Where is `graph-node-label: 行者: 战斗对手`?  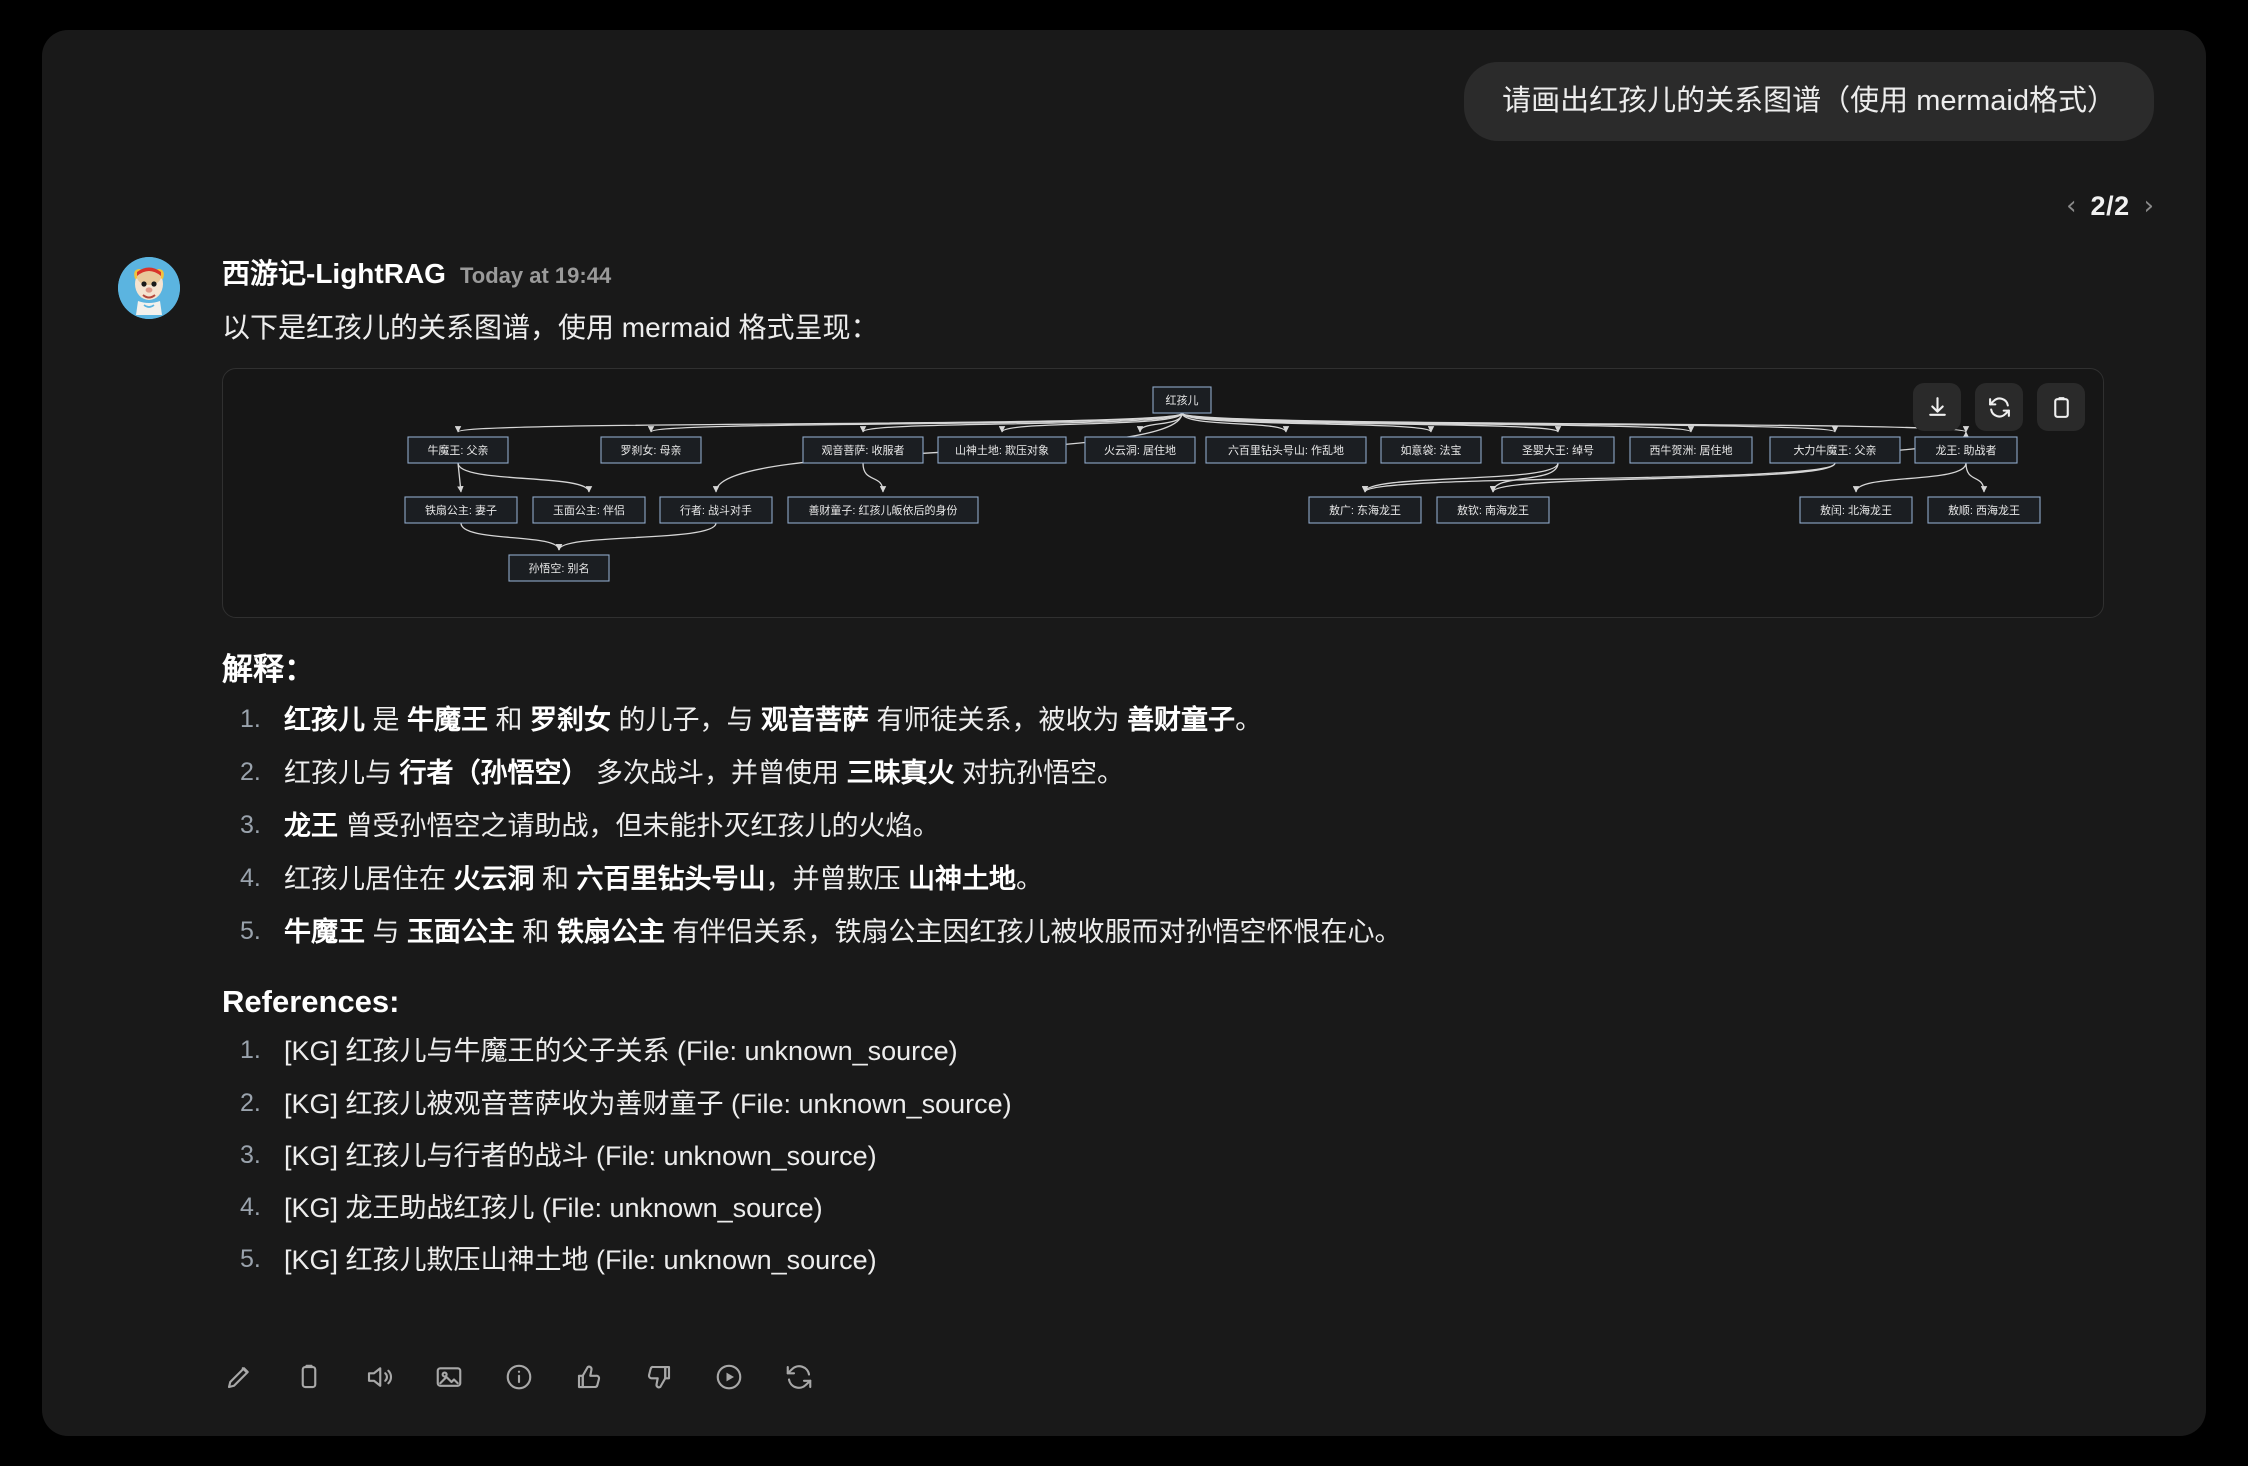
graph-node-label: 行者: 战斗对手 is located at coordinates (716, 510).